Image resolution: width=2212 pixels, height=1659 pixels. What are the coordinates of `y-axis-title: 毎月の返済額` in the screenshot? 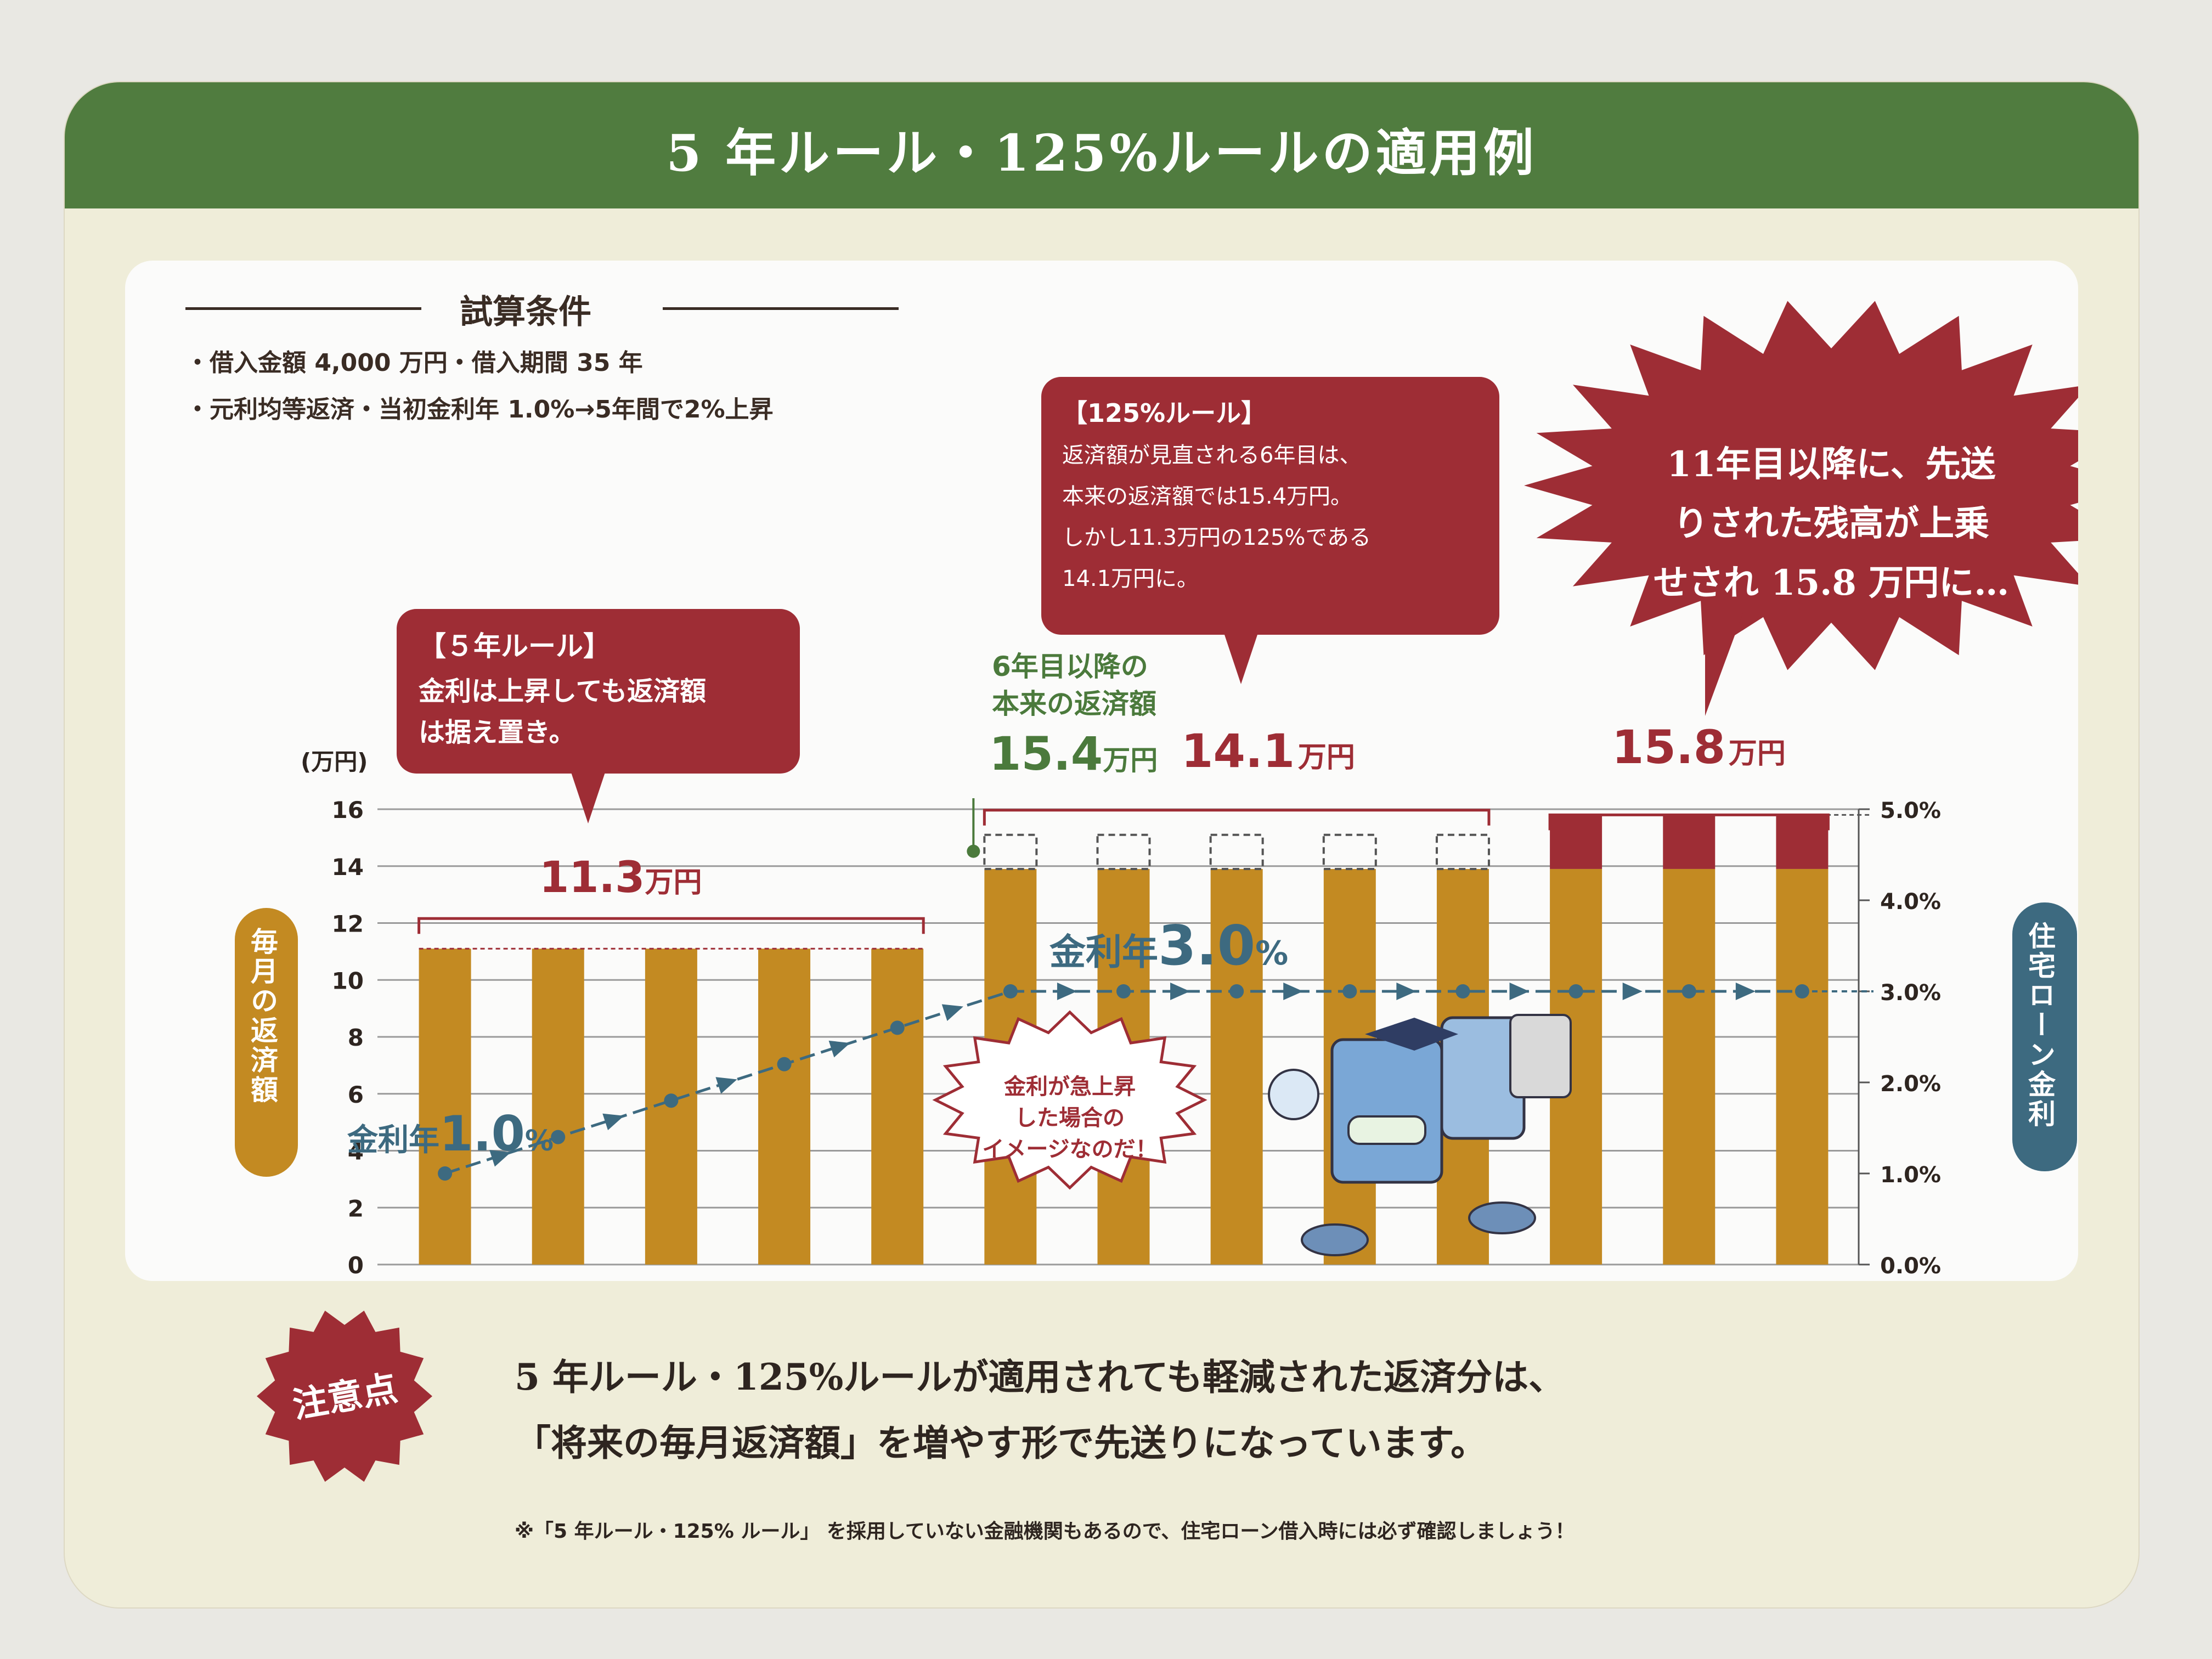 It's located at (262, 1016).